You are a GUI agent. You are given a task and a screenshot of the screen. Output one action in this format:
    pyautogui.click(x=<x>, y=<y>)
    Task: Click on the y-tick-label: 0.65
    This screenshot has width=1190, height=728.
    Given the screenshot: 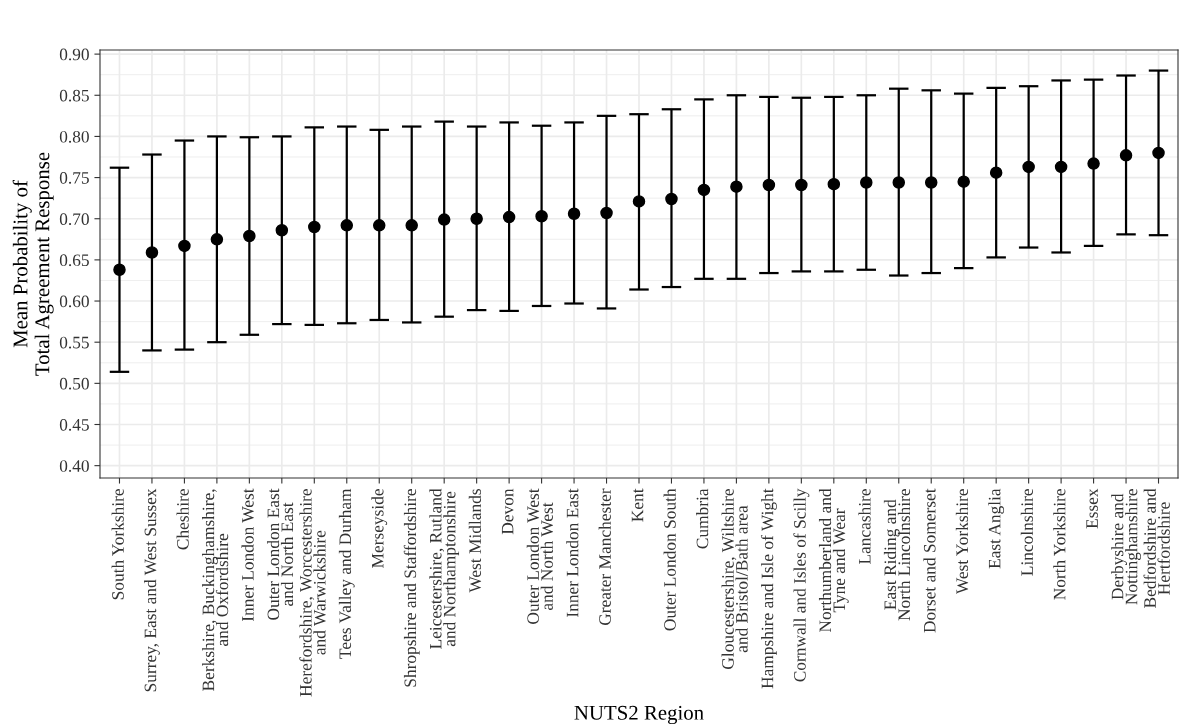 What is the action you would take?
    pyautogui.click(x=74, y=260)
    